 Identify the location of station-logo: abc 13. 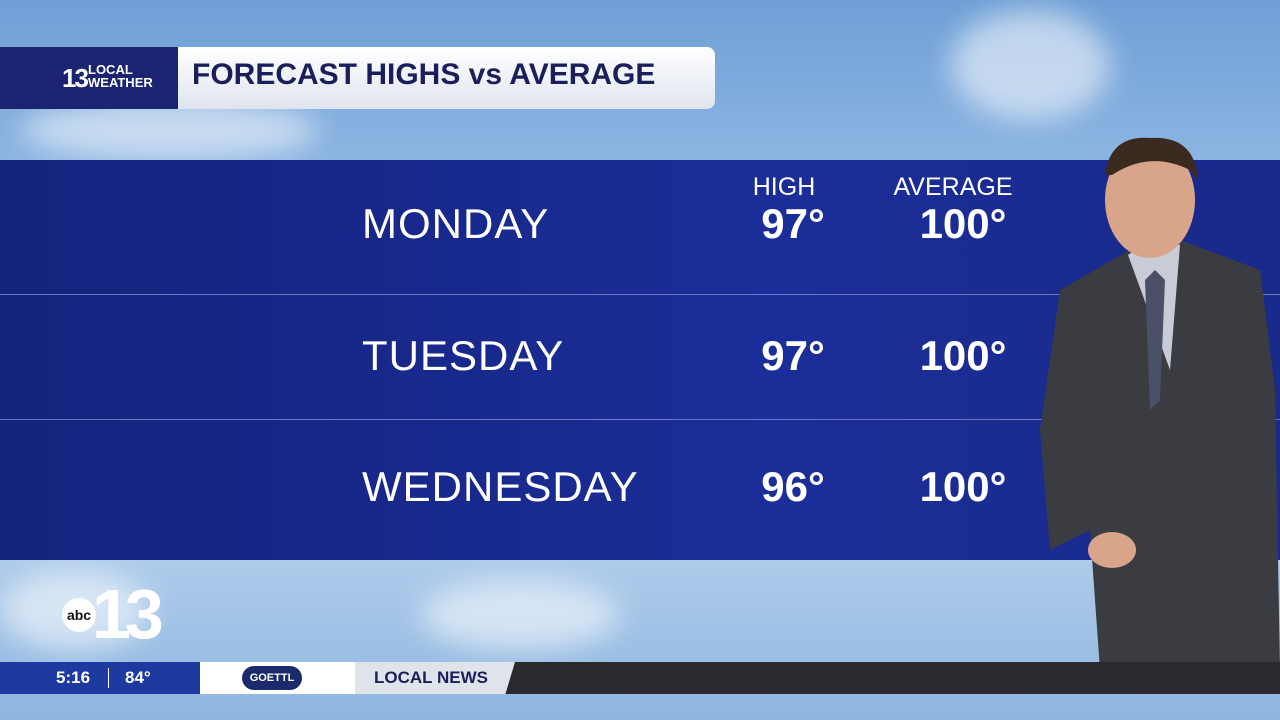
(113, 614).